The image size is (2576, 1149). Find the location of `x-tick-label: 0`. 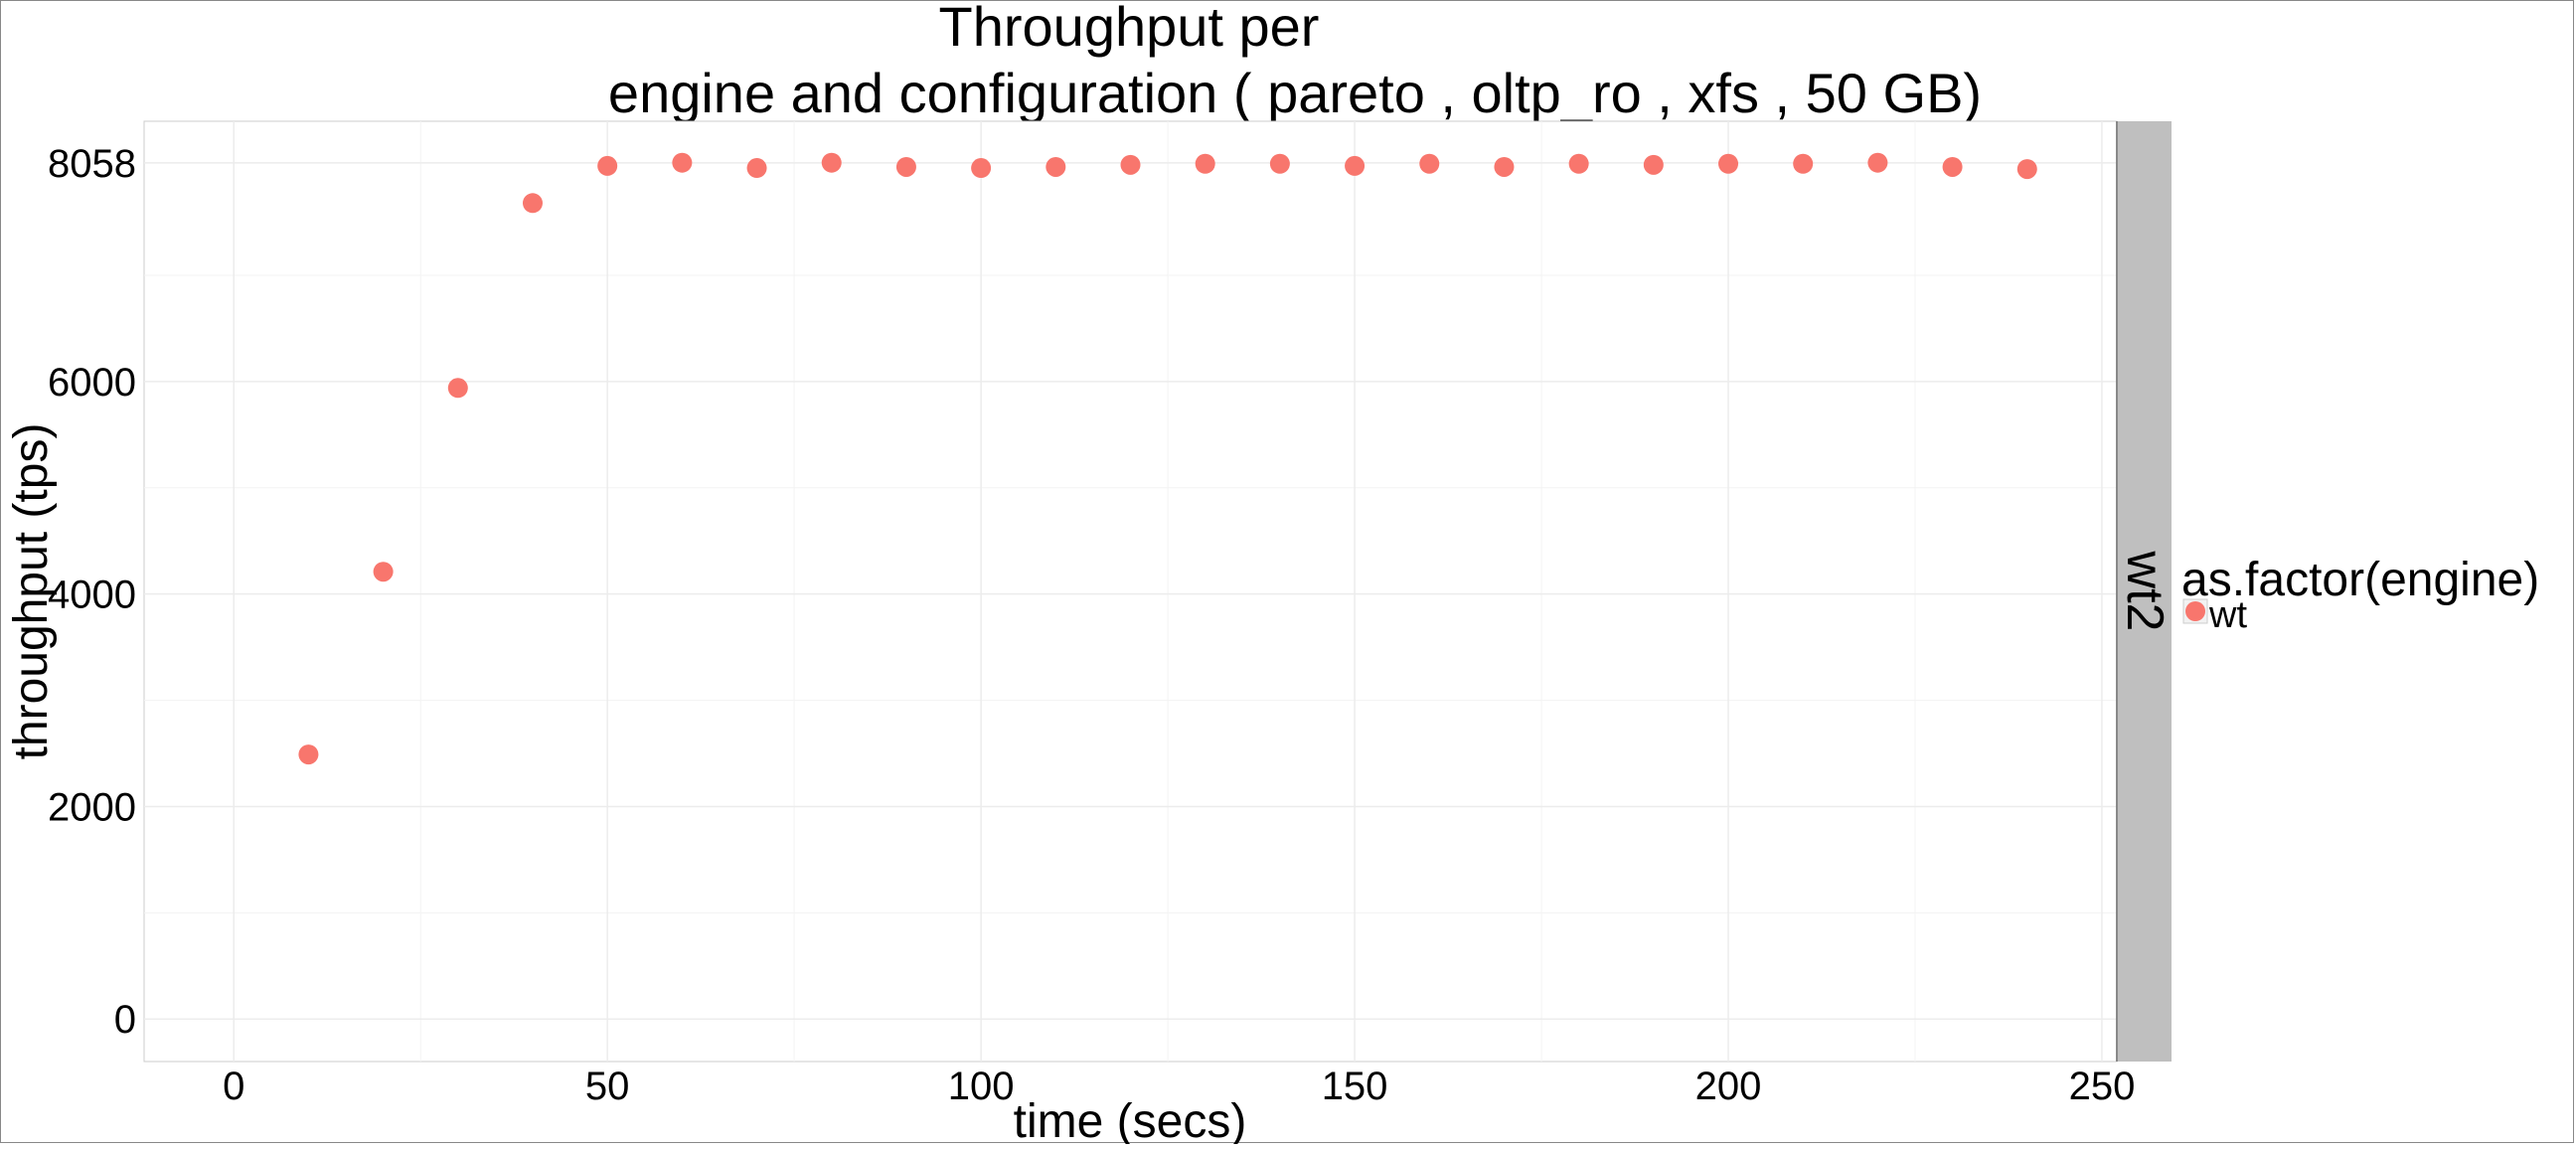

x-tick-label: 0 is located at coordinates (233, 1086).